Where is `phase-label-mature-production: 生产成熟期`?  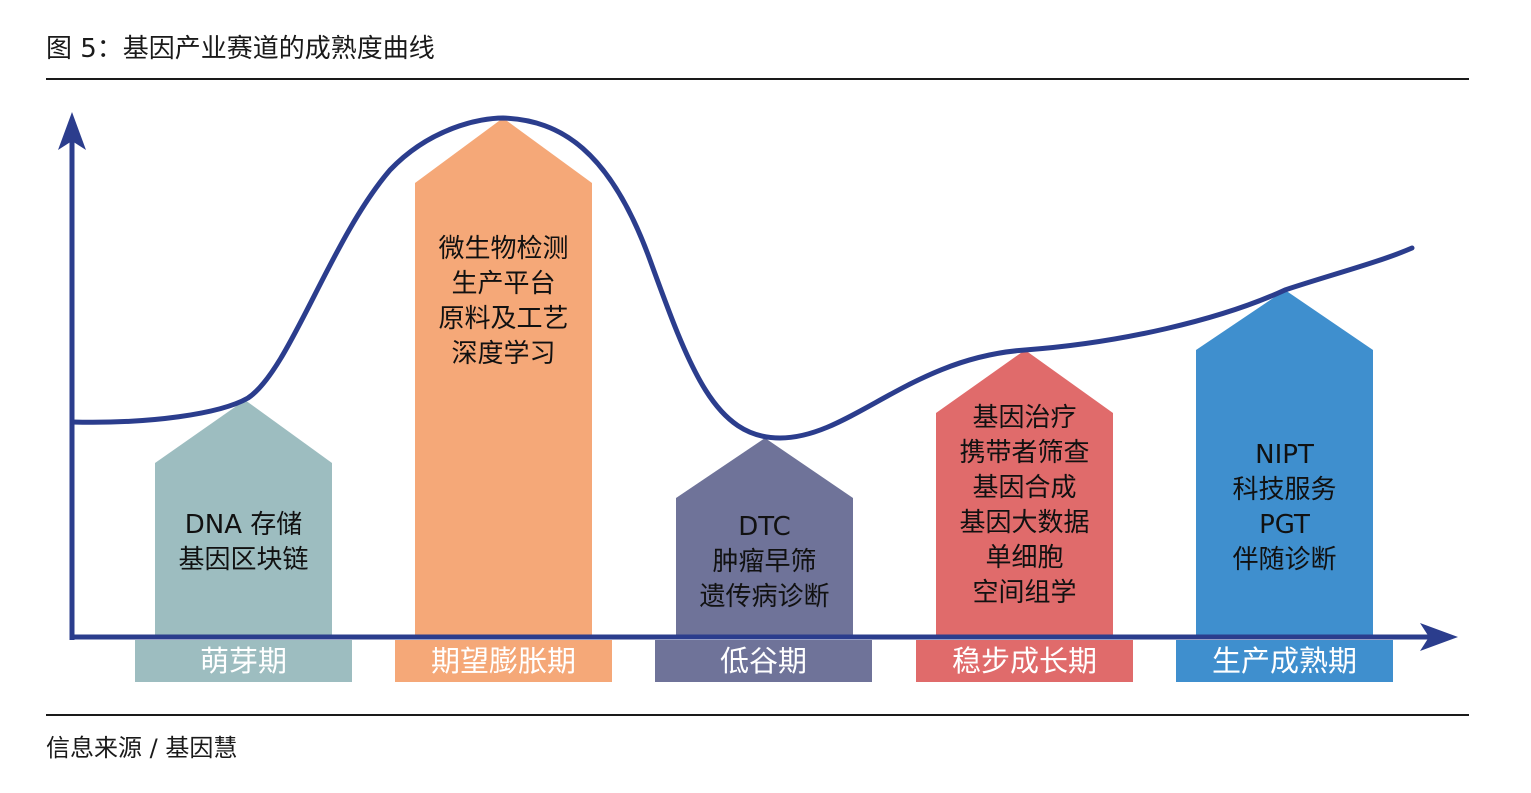
phase-label-mature-production: 生产成熟期 is located at coordinates (1284, 661).